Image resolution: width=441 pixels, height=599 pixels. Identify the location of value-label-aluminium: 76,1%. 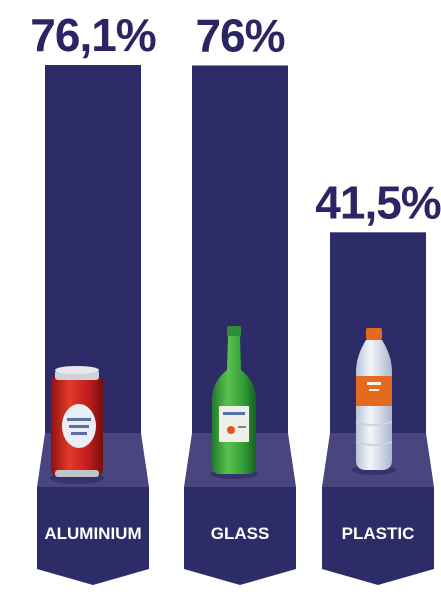
(93, 35).